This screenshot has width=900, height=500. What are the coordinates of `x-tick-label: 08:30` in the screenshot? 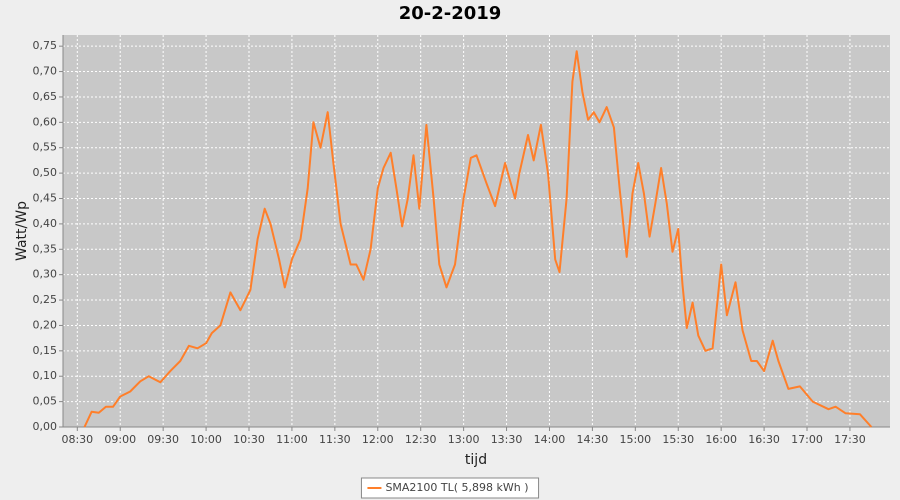 It's located at (77, 439).